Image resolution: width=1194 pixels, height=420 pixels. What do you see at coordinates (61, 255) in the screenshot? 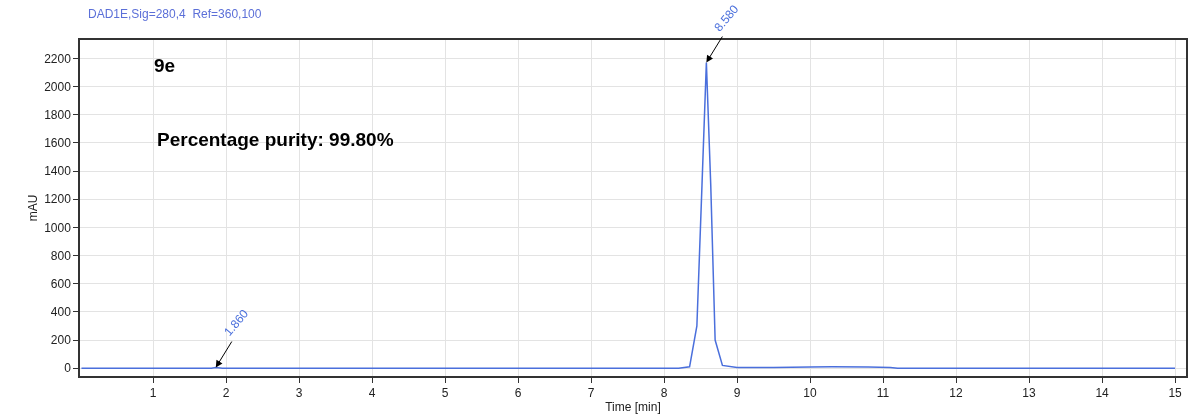
I see `y-tick-label: 800` at bounding box center [61, 255].